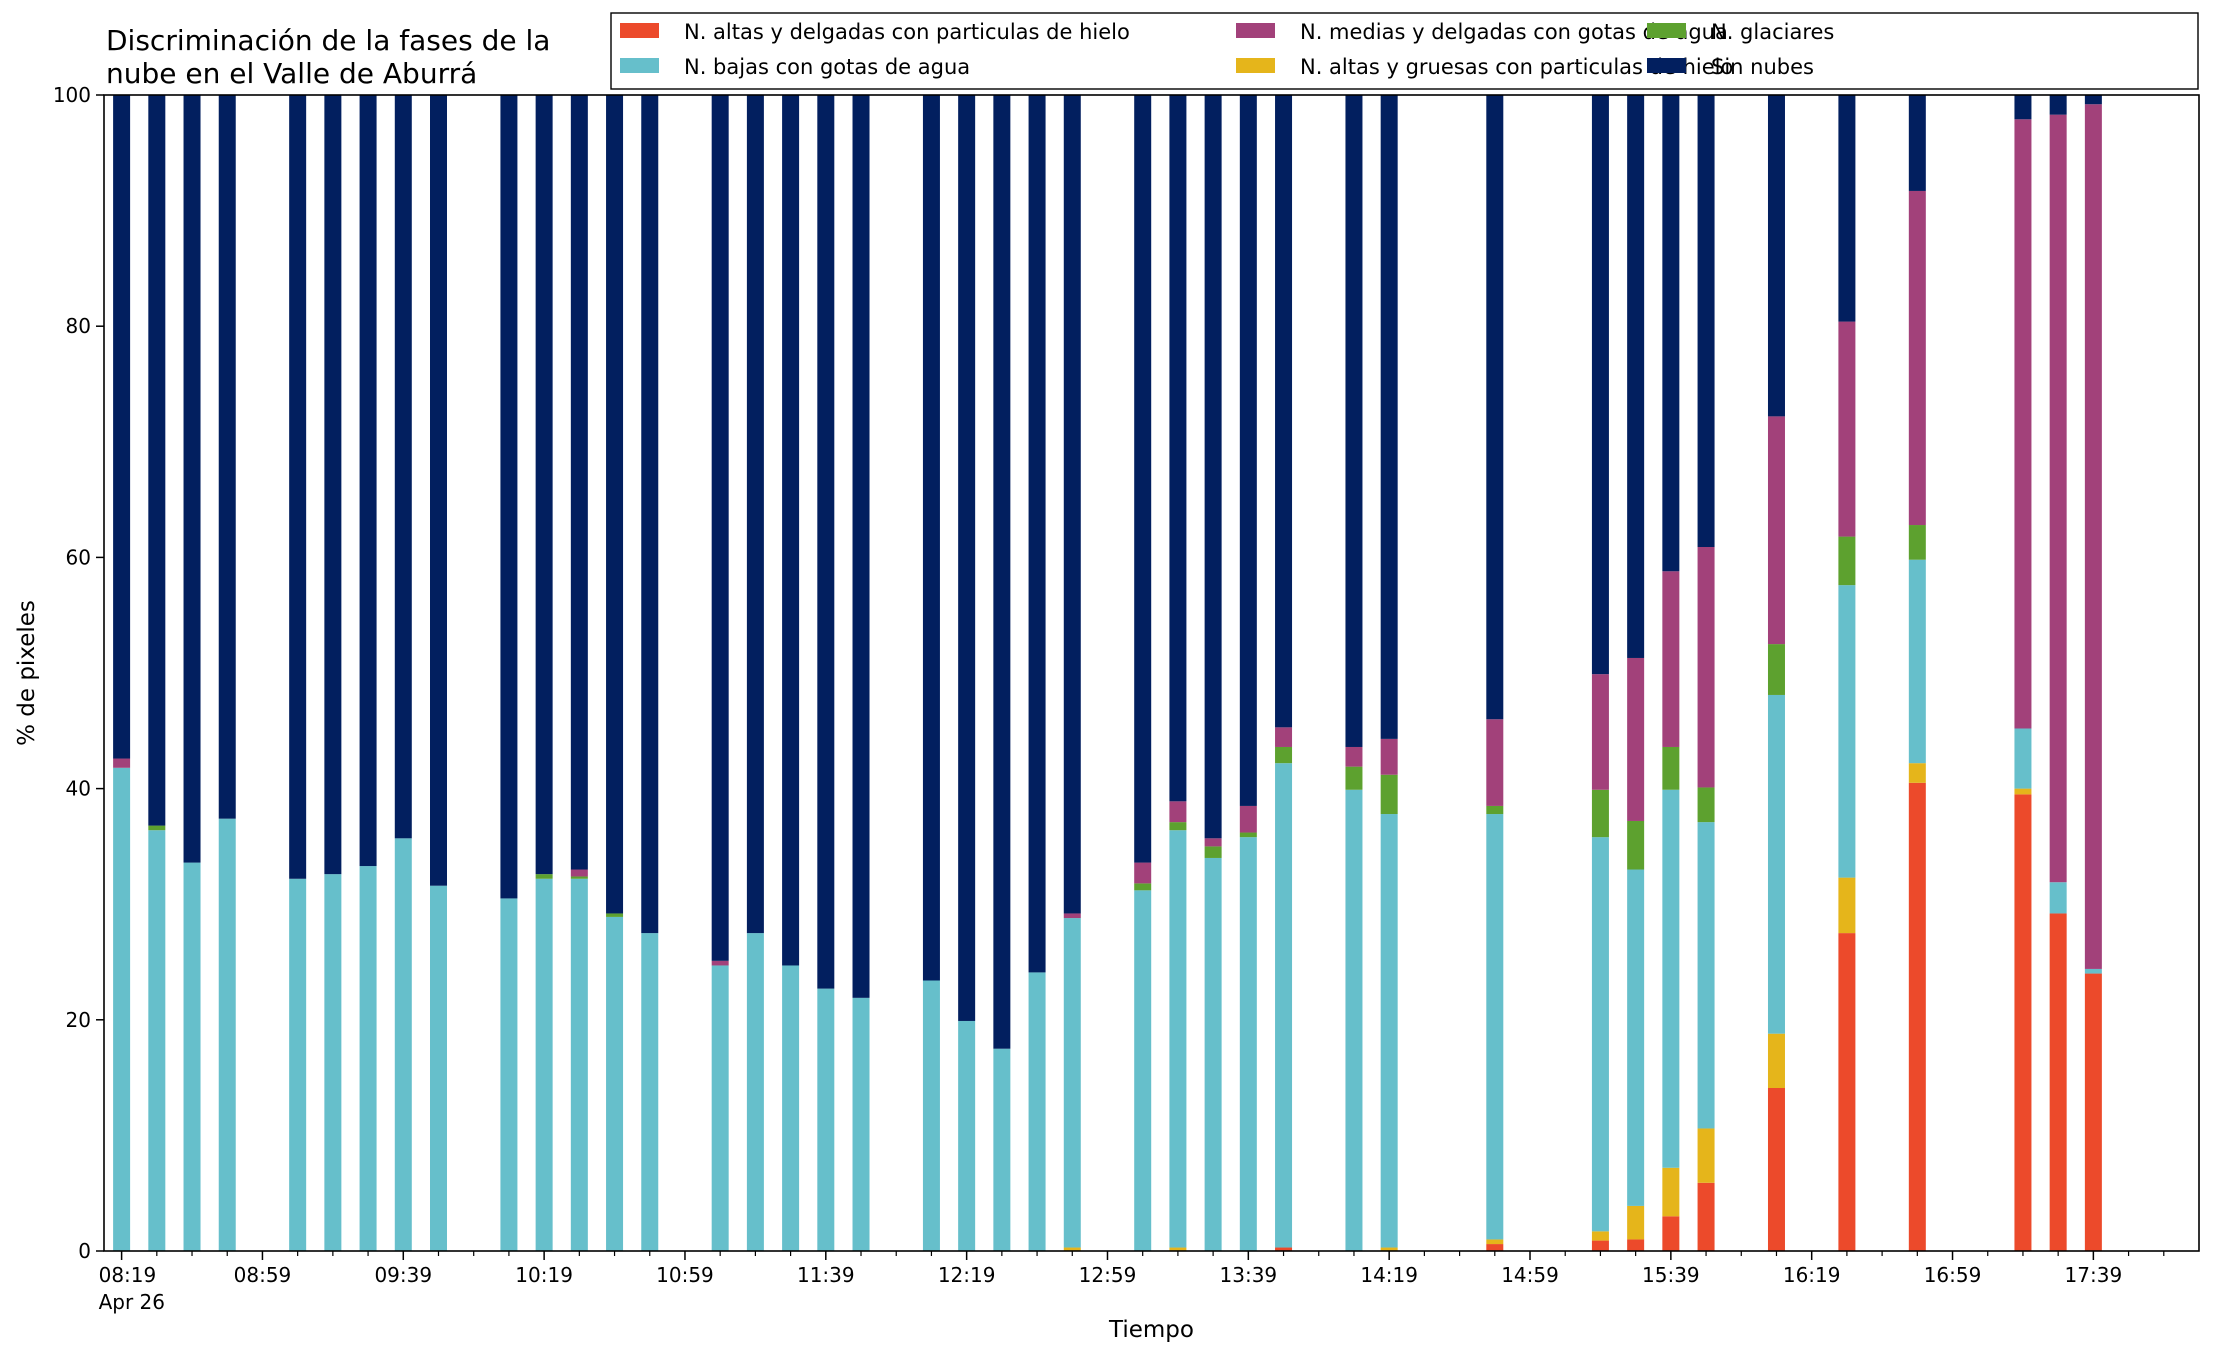  Describe the element at coordinates (827, 67) in the screenshot. I see `legend-label: N. bajas con gotas de agua` at that location.